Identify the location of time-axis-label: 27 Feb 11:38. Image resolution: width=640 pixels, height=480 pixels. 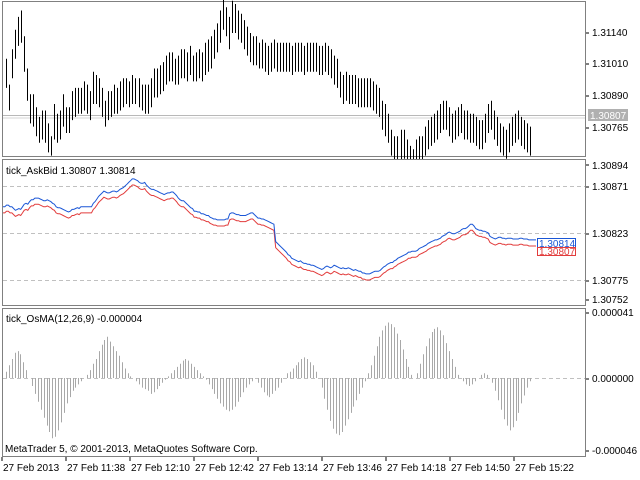
(96, 468).